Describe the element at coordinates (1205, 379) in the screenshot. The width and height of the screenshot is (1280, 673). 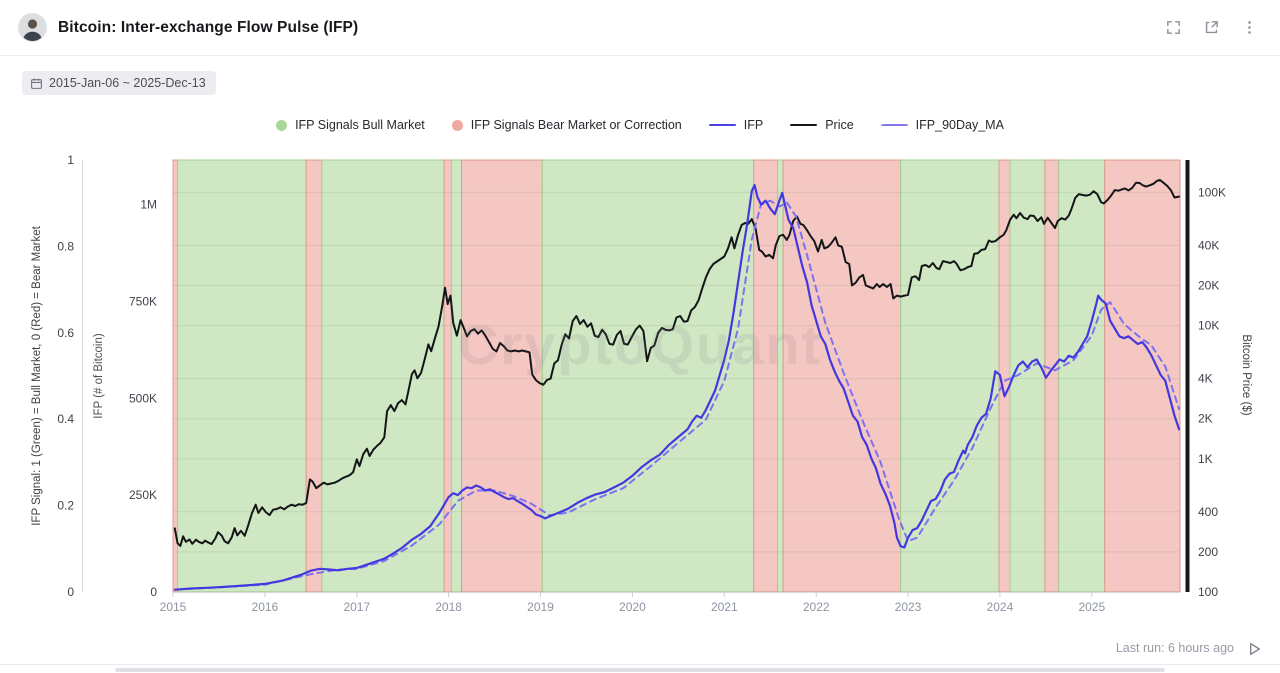
I see `tick-label: 4K` at that location.